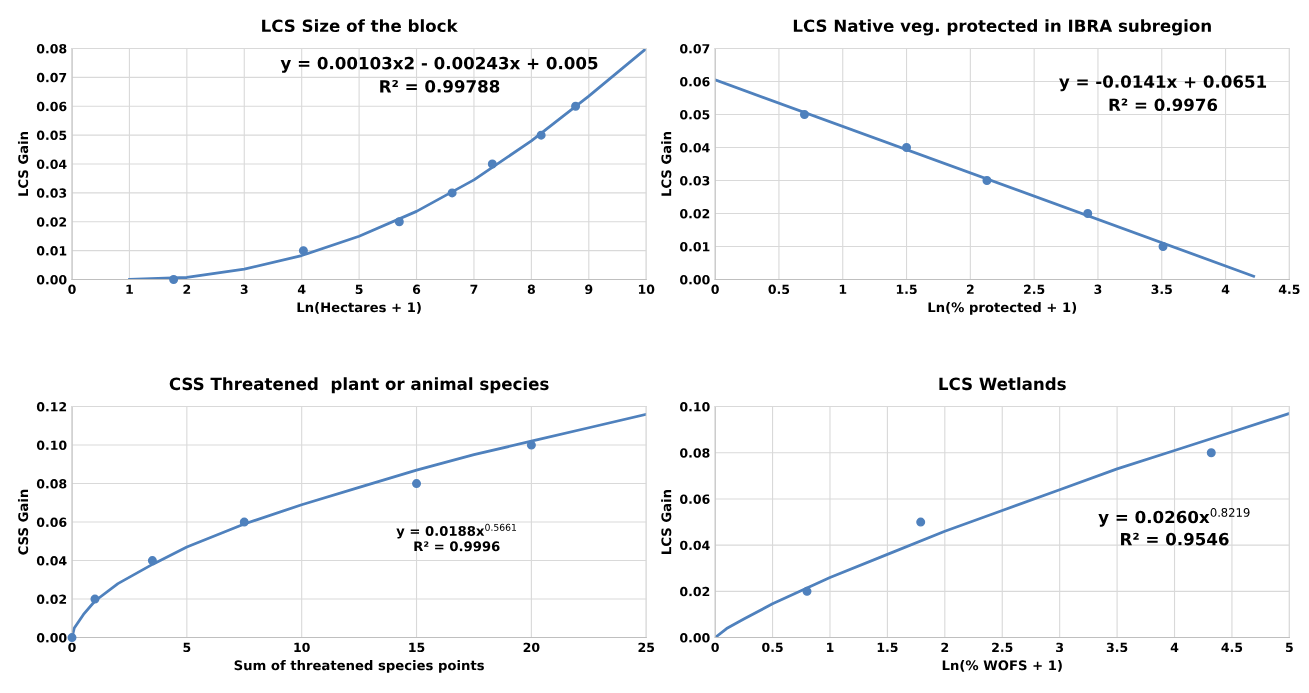 This screenshot has width=1309, height=693. What do you see at coordinates (23, 522) in the screenshot?
I see `y-axis-title: CSS Gain` at bounding box center [23, 522].